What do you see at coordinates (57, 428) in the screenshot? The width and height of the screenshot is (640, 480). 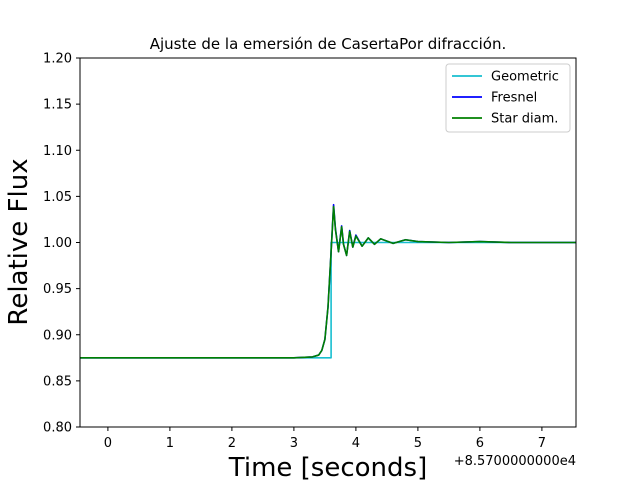 I see `y-tick-label: 0.80` at bounding box center [57, 428].